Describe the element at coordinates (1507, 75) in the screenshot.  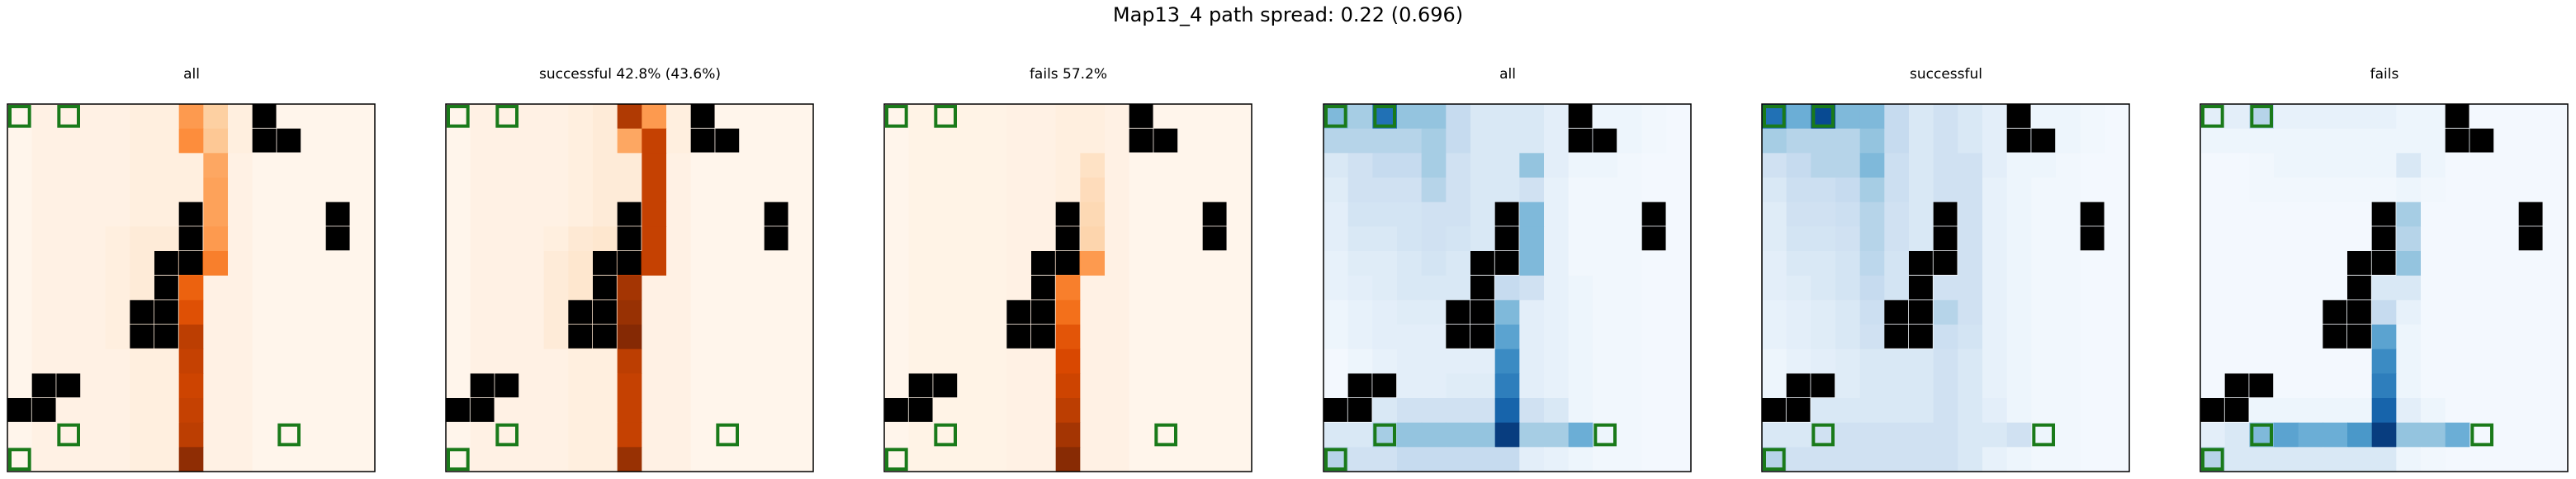
I see `panel-4-title: all` at that location.